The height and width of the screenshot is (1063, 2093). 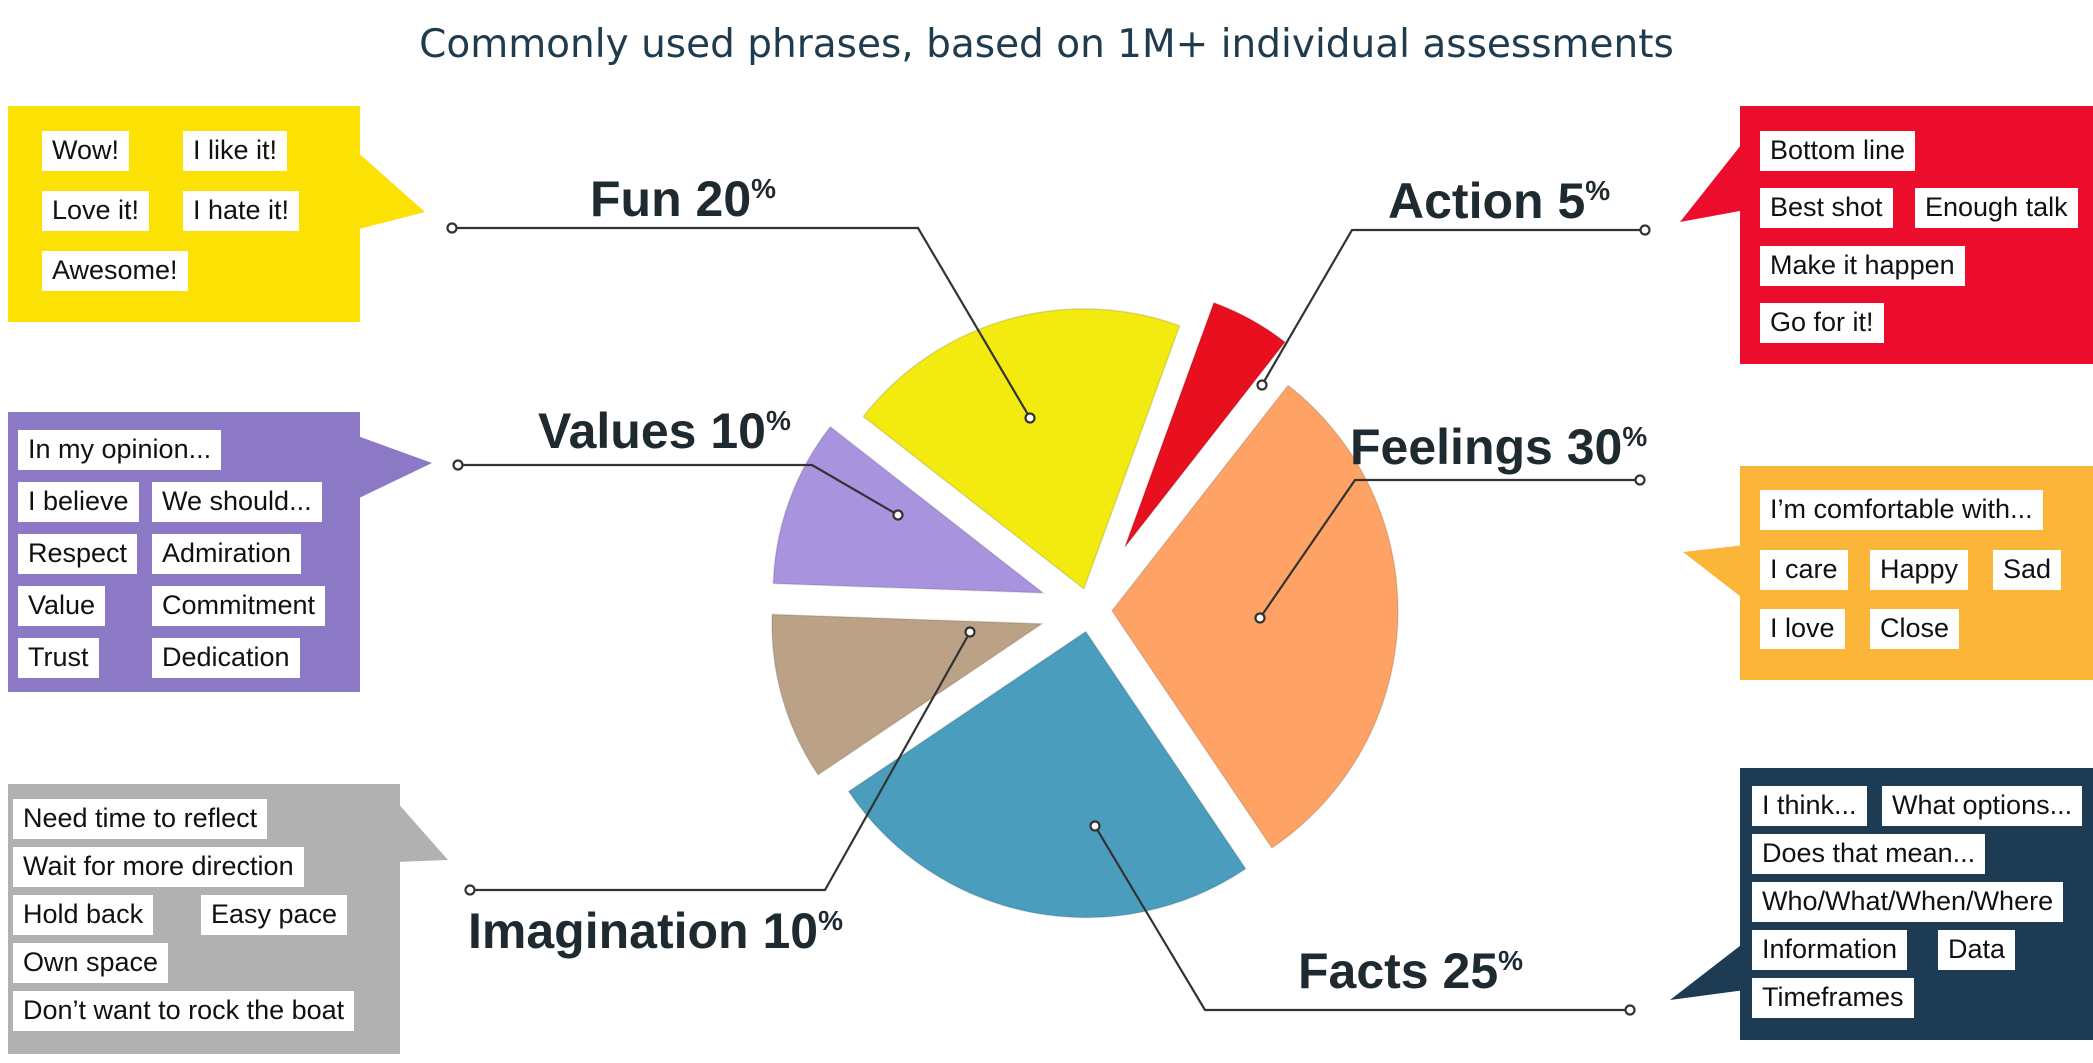 What do you see at coordinates (78, 502) in the screenshot?
I see `phrase-chip: I believe` at bounding box center [78, 502].